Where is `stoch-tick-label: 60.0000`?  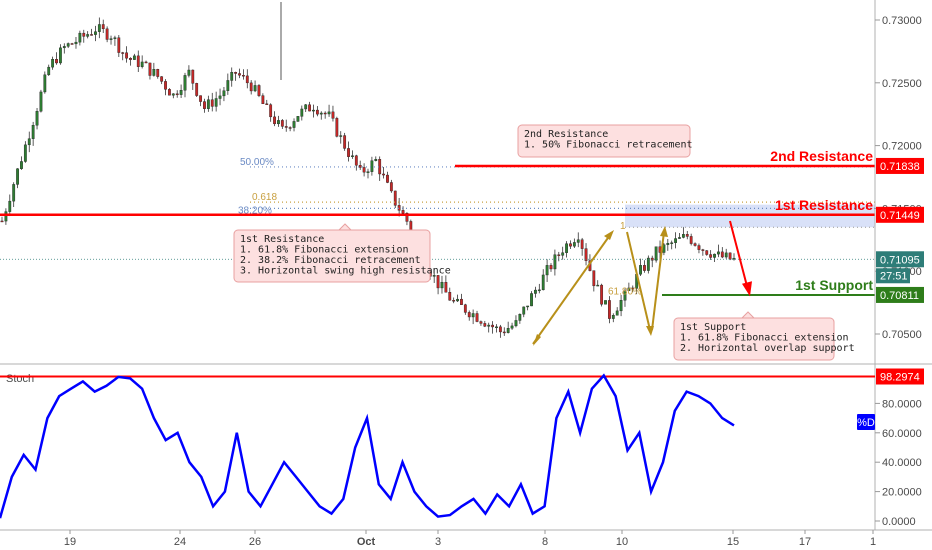
stoch-tick-label: 60.0000 is located at coordinates (902, 434).